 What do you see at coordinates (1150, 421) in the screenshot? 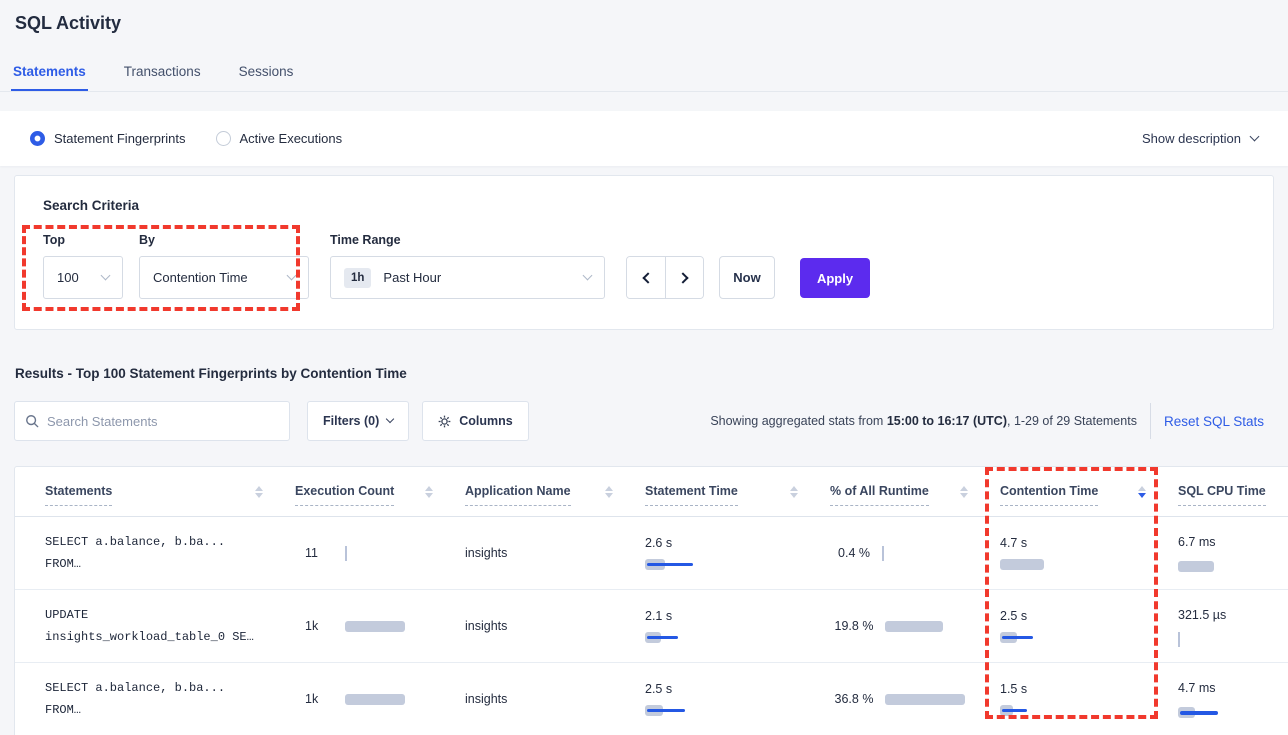
I see `vertical-divider` at bounding box center [1150, 421].